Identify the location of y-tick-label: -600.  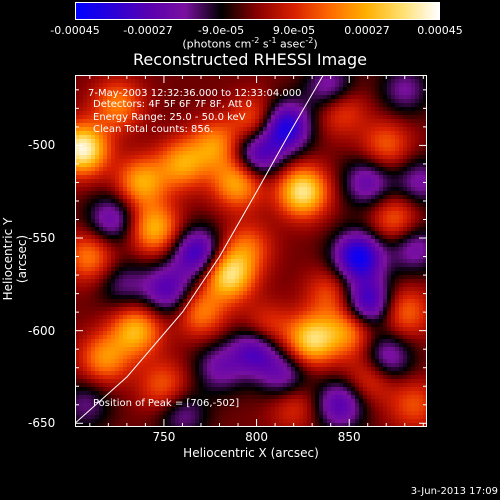
(42, 330).